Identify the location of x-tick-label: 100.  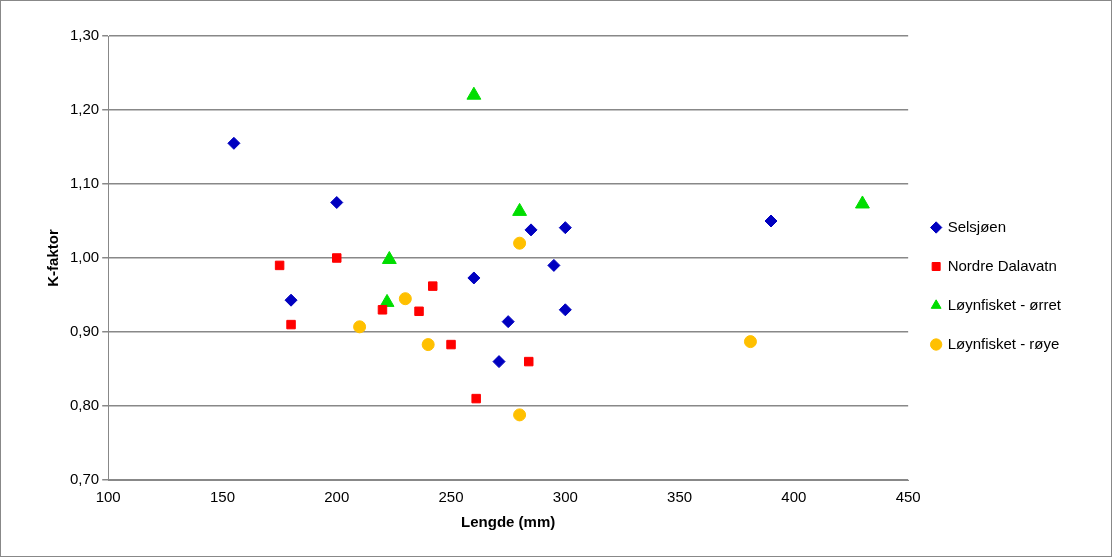
(108, 497).